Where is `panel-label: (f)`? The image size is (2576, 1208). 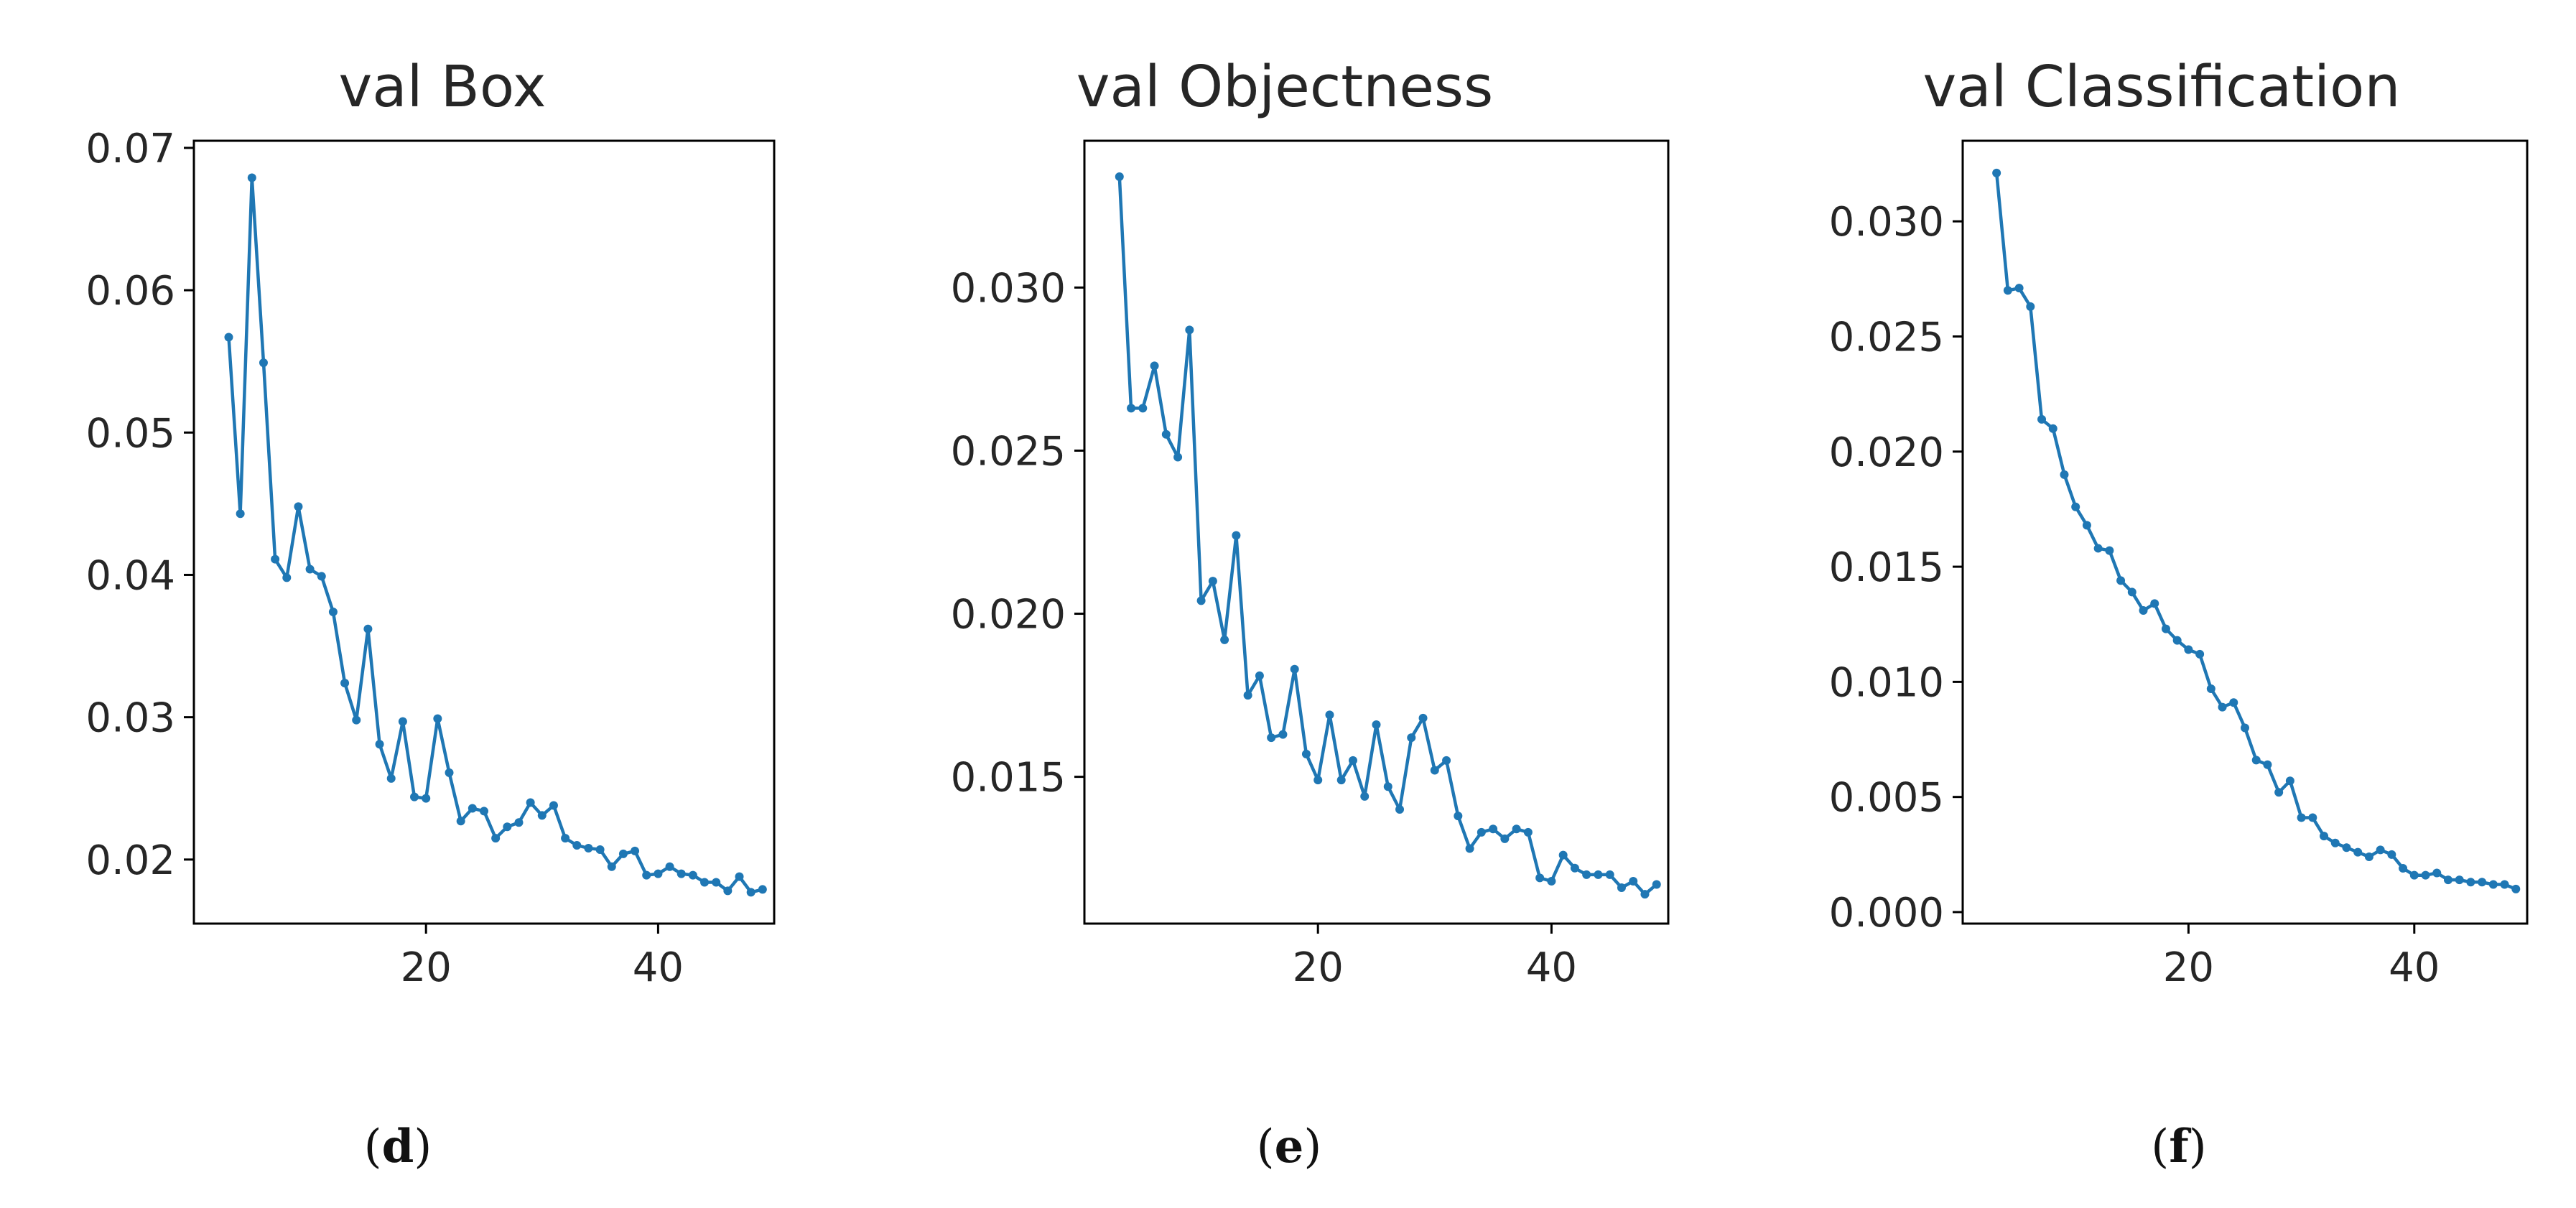 panel-label: (f) is located at coordinates (2178, 1147).